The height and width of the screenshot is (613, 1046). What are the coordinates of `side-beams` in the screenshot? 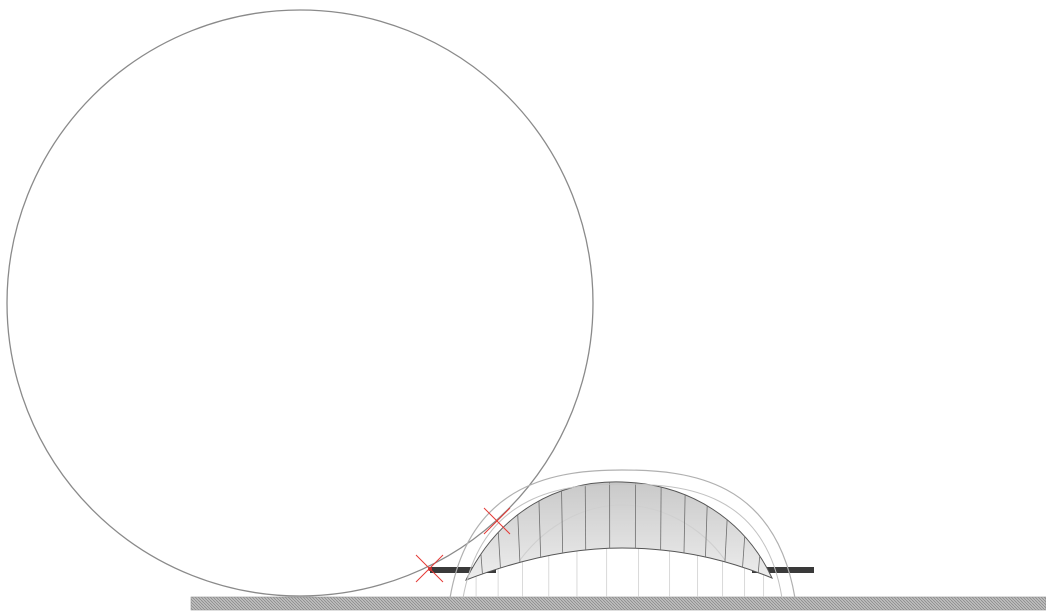 It's located at (622, 570).